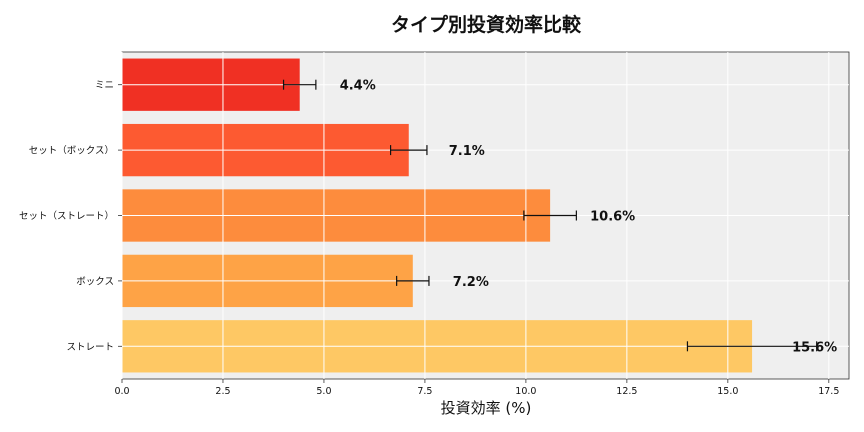 This screenshot has height=432, width=864. I want to click on y-tick-label: ボックス, so click(95, 281).